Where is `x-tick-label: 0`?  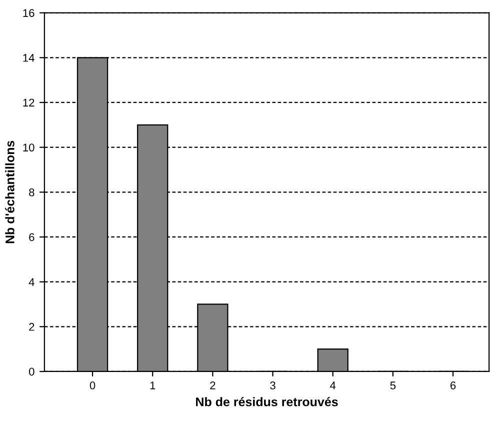
x-tick-label: 0 is located at coordinates (93, 386).